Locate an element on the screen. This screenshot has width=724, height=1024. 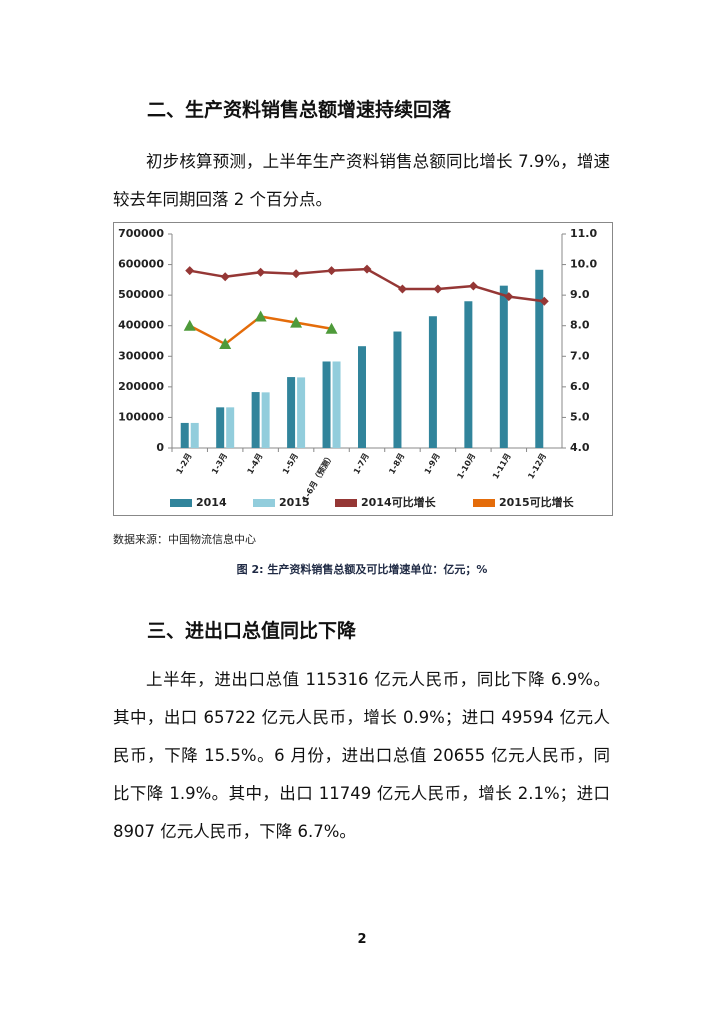
legend-label: 2015可比增长 is located at coordinates (537, 502).